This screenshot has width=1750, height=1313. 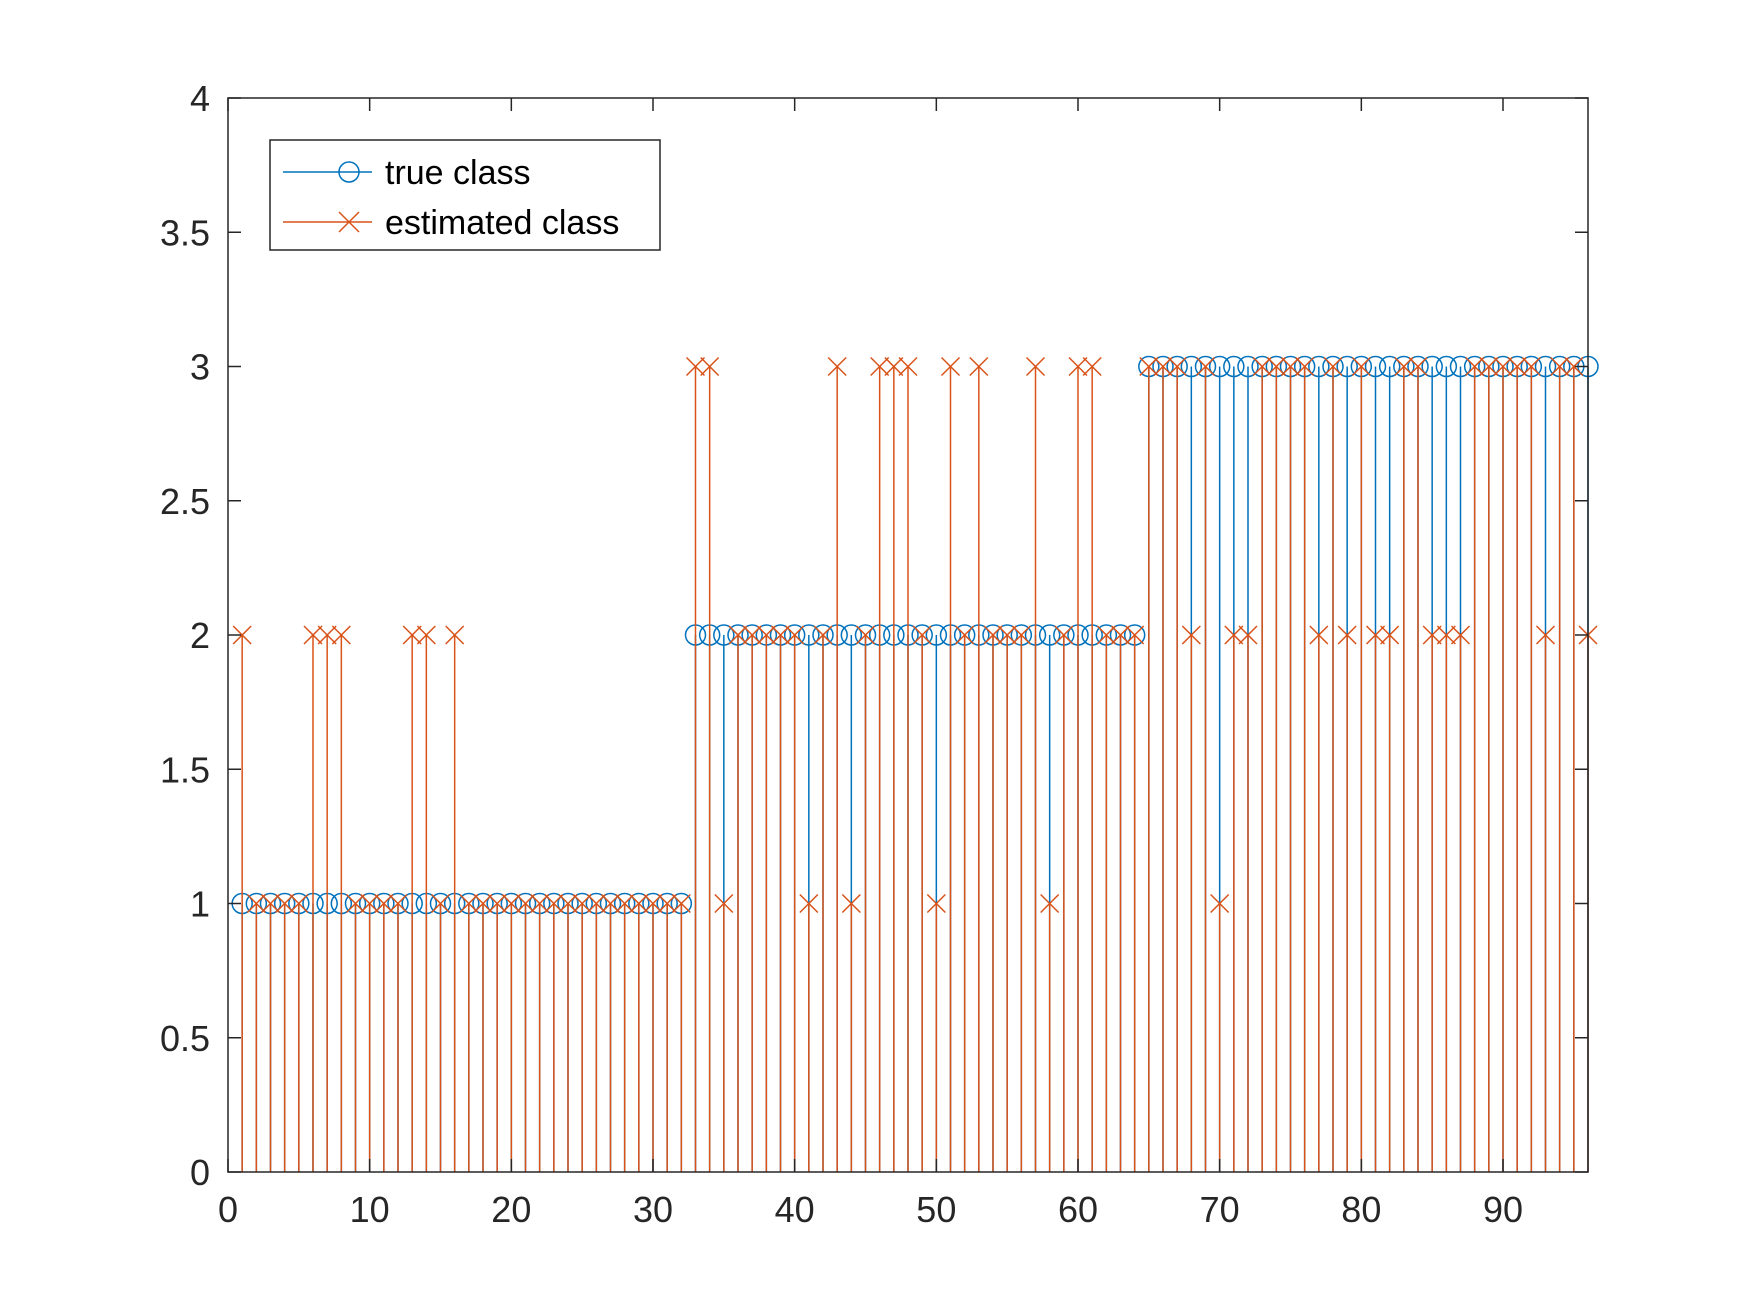 I want to click on y-tick-label-0: 0, so click(x=200, y=1172).